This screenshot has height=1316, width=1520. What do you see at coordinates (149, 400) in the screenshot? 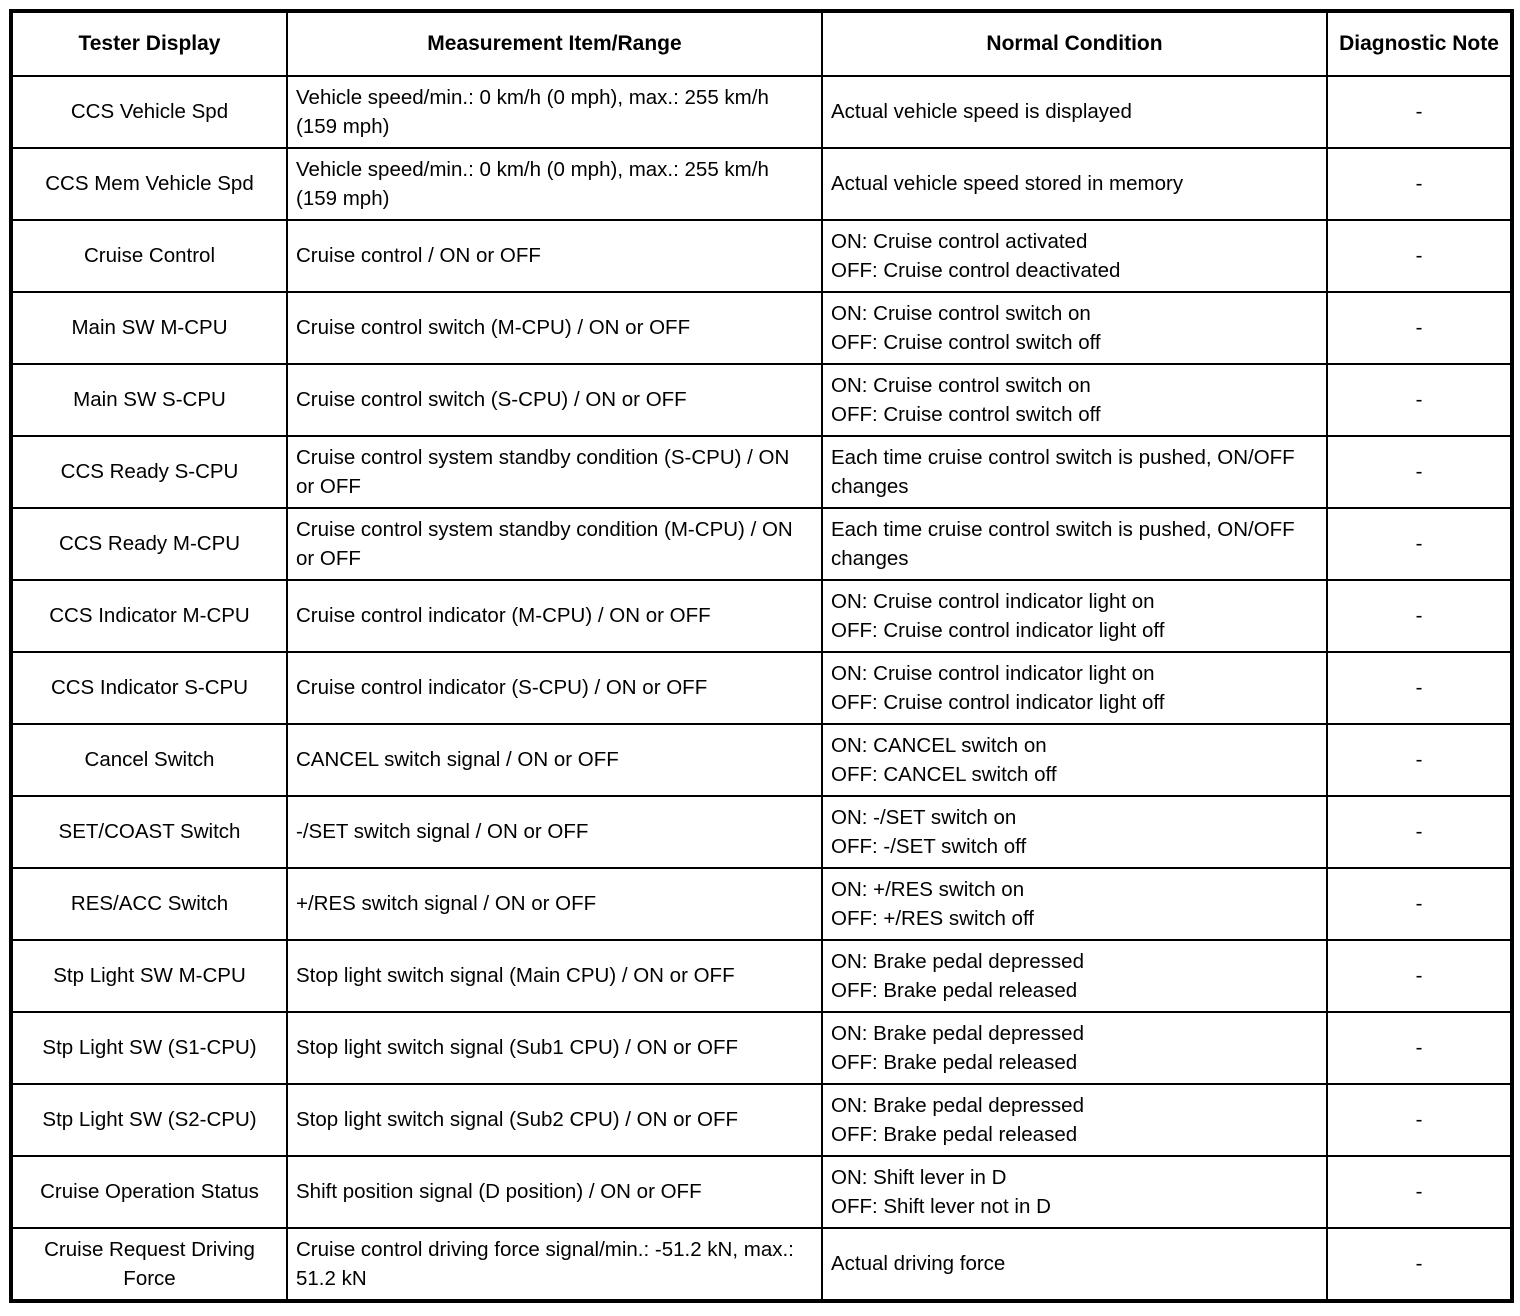
I see `tester-display-cell: Main SW S-CPU` at bounding box center [149, 400].